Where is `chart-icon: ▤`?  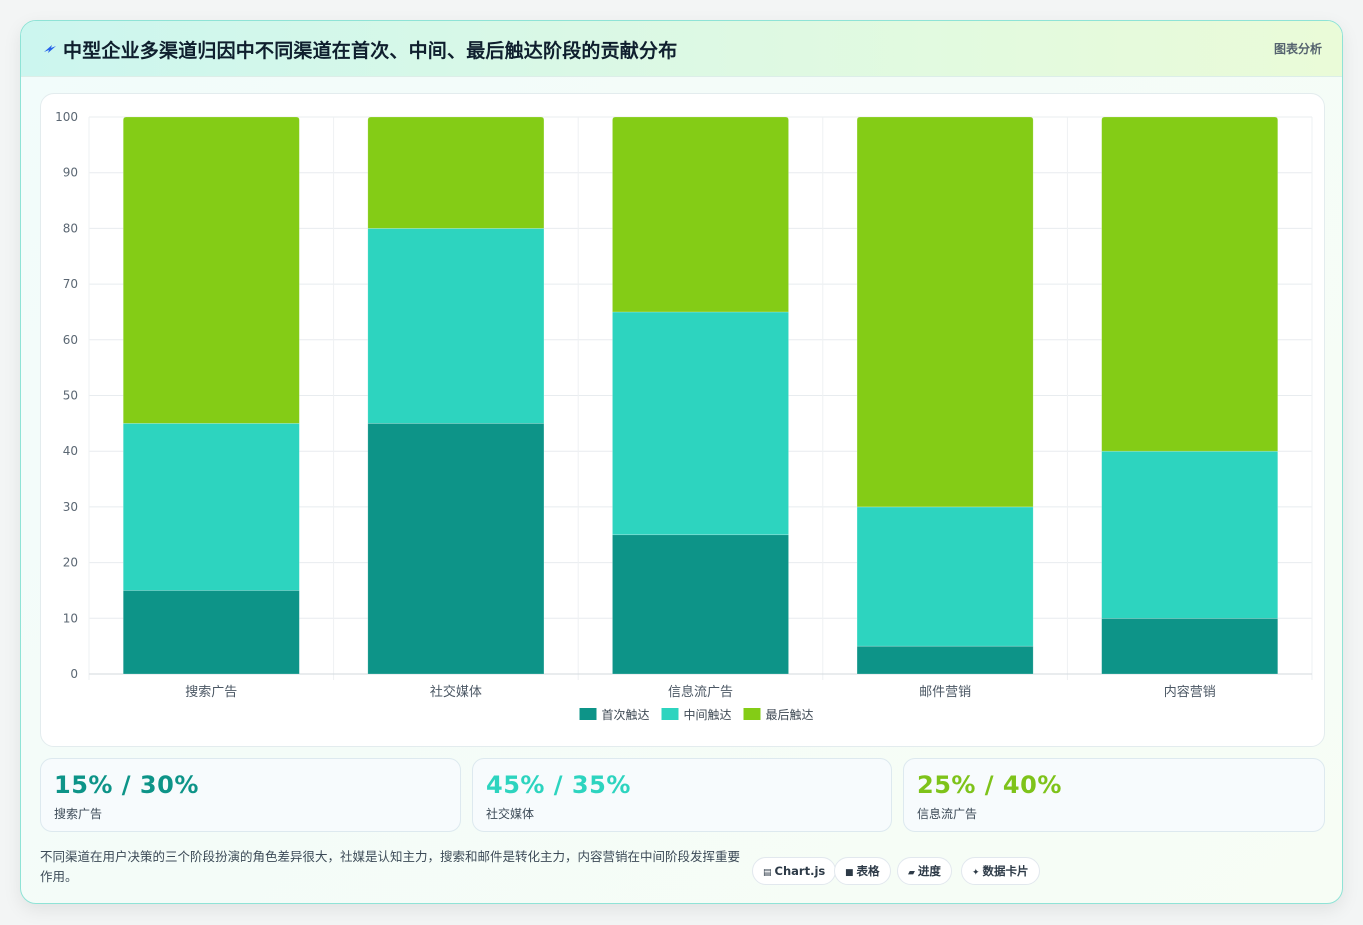
chart-icon: ▤ is located at coordinates (767, 873).